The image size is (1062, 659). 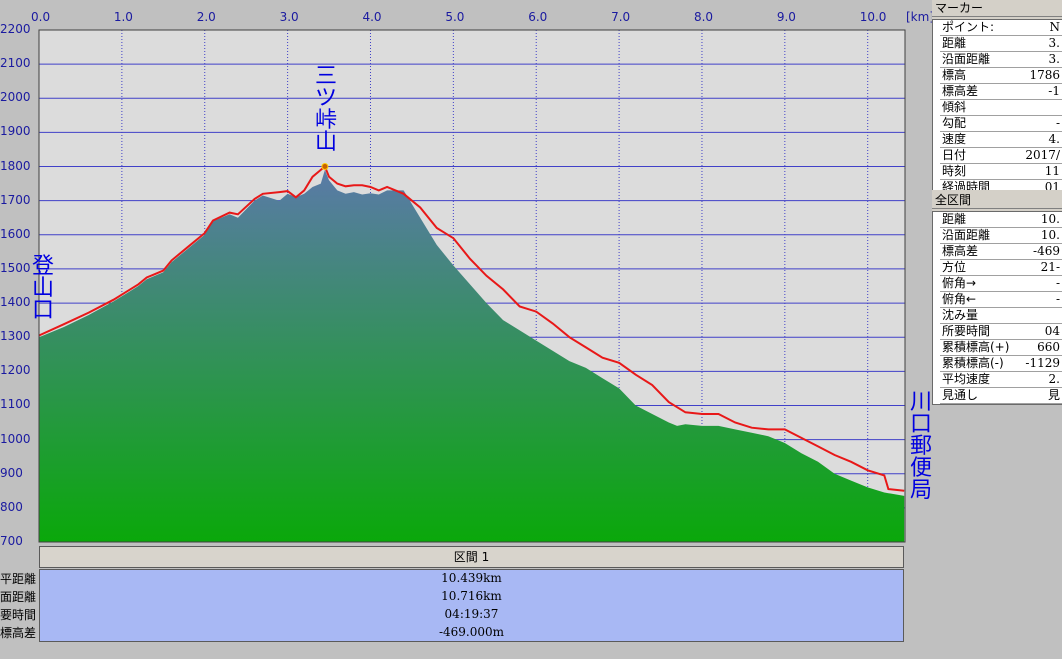 I want to click on panel-row: 累積標高(-) -1129, so click(x=1001, y=364).